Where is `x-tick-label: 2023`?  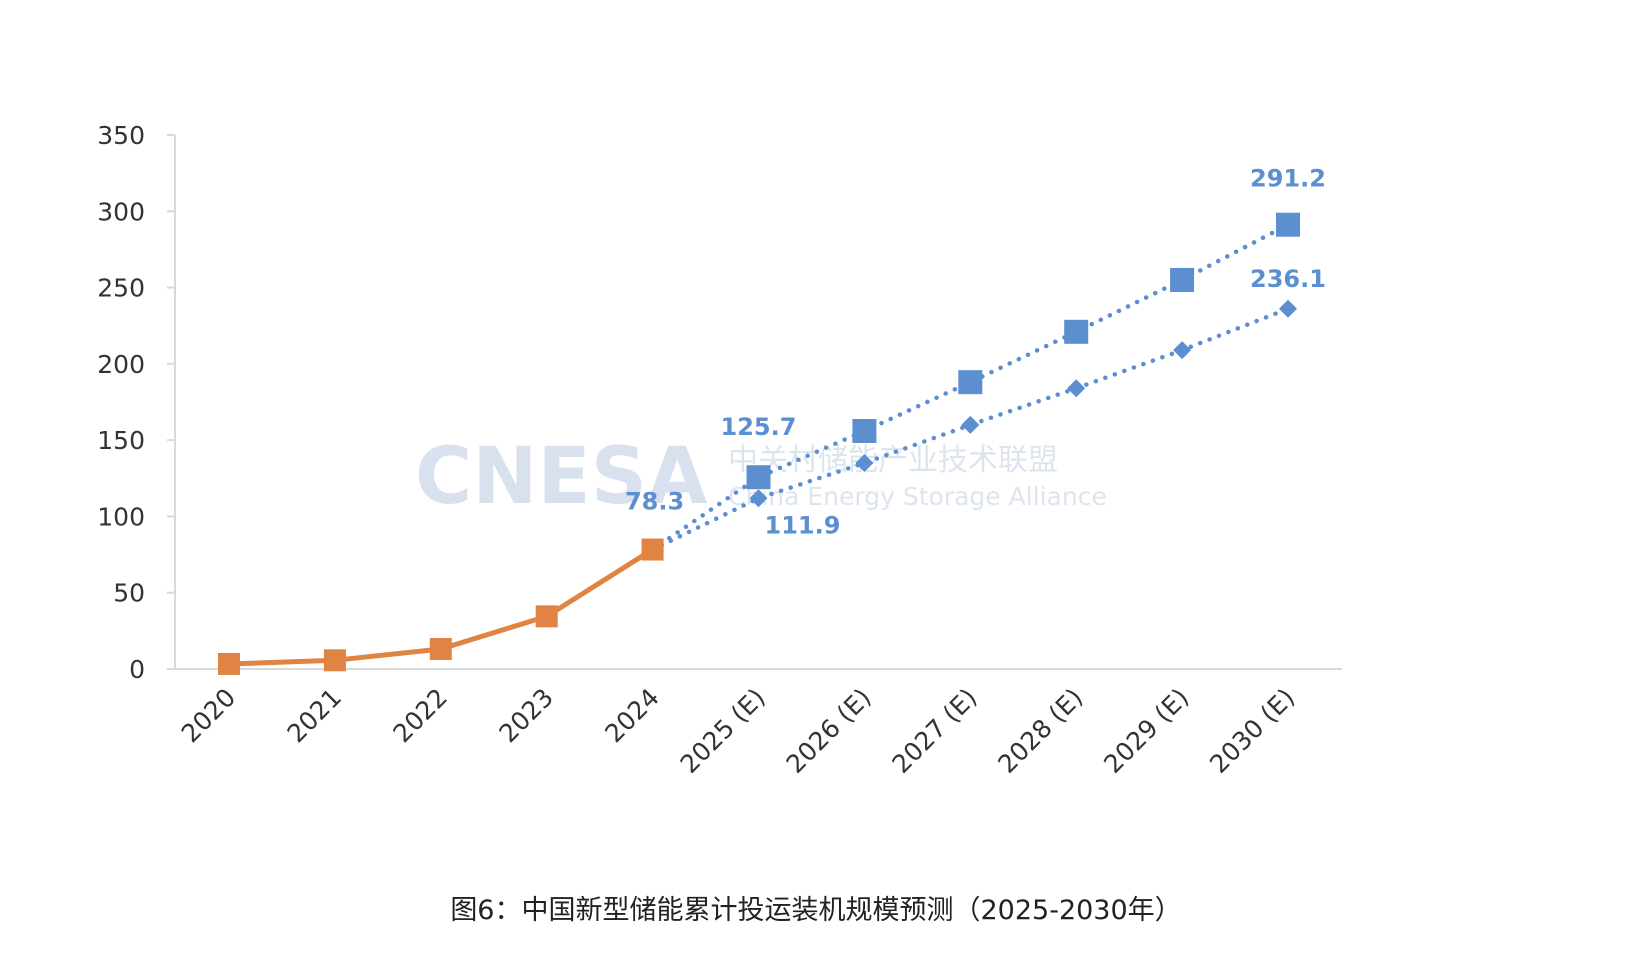 x-tick-label: 2023 is located at coordinates (525, 715).